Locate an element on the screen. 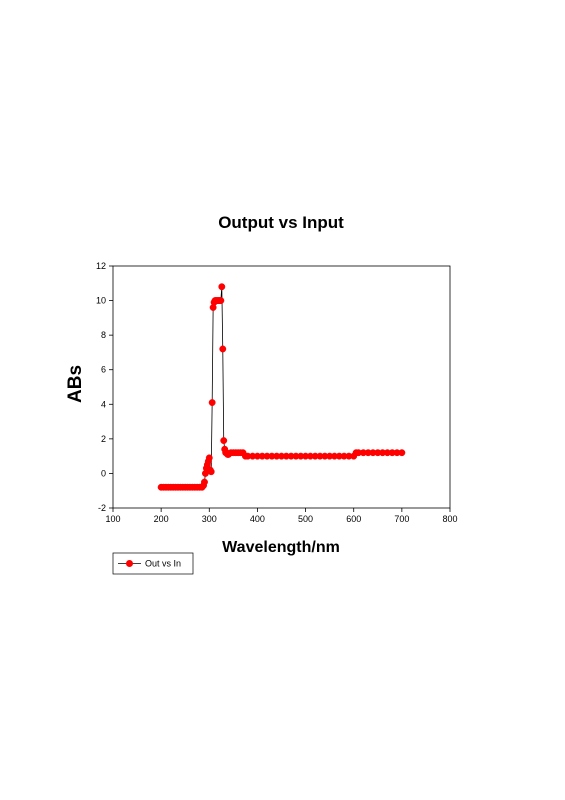 The width and height of the screenshot is (565, 800). x-tick-label: 700 is located at coordinates (401, 519).